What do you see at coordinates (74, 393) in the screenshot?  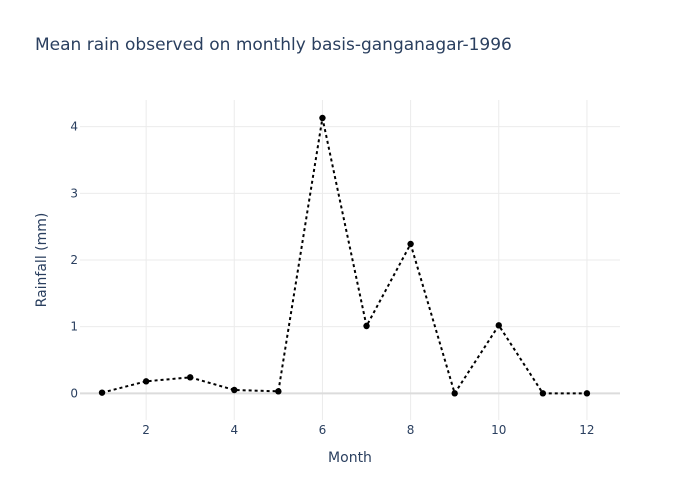 I see `y-tick-label: 0` at bounding box center [74, 393].